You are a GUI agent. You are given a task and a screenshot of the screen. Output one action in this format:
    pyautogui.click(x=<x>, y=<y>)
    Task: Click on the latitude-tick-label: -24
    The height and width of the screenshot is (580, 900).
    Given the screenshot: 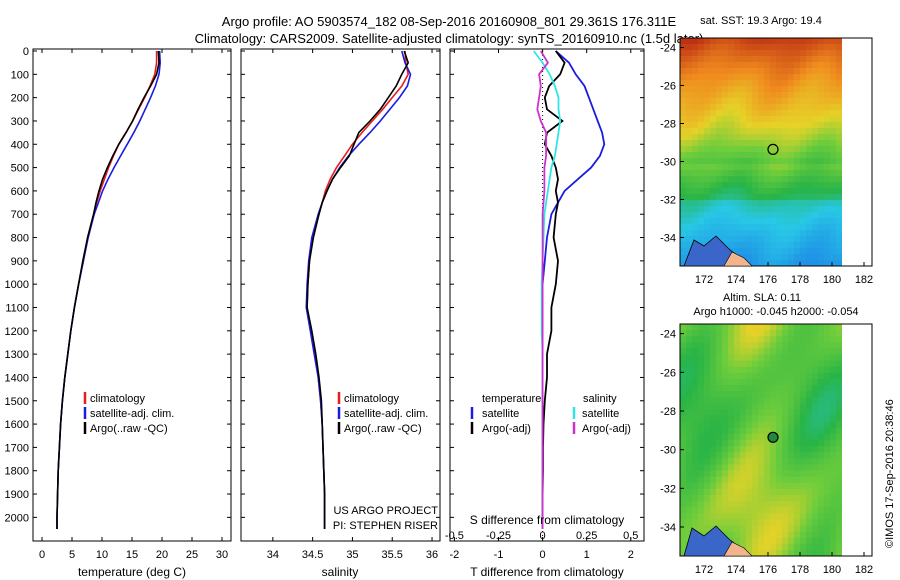 What is the action you would take?
    pyautogui.click(x=668, y=49)
    